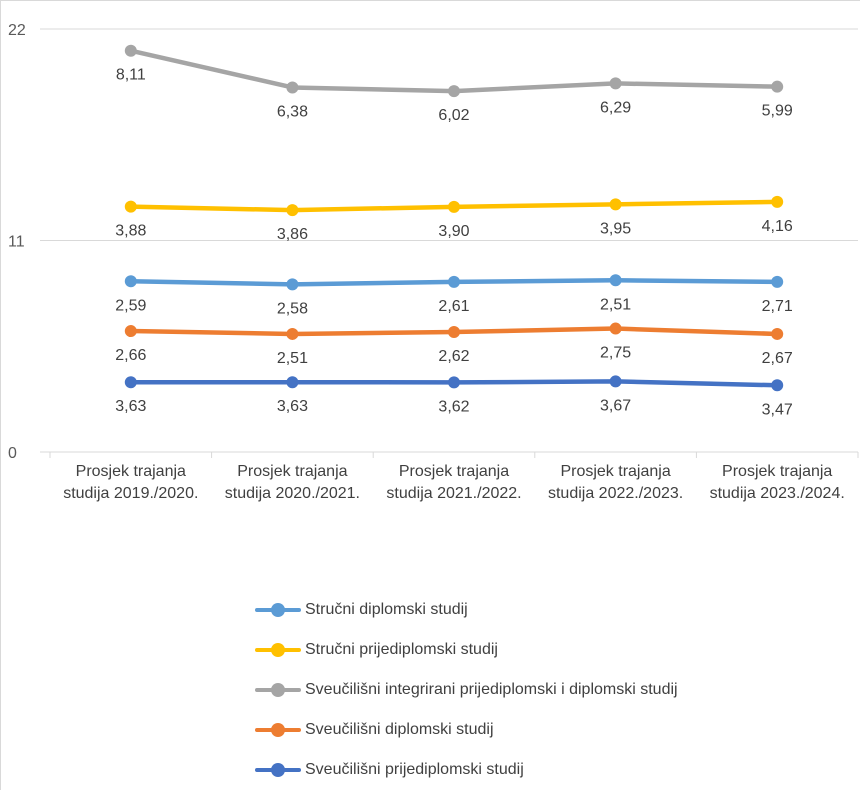 The height and width of the screenshot is (791, 861). What do you see at coordinates (453, 356) in the screenshot?
I see `data-label: 2,62` at bounding box center [453, 356].